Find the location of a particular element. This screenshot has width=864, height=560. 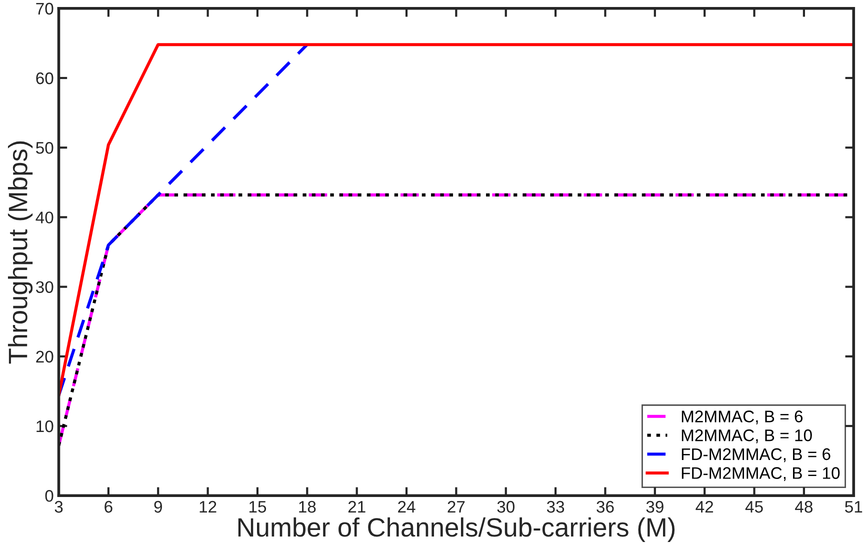

x-tick-label: 27 is located at coordinates (456, 506).